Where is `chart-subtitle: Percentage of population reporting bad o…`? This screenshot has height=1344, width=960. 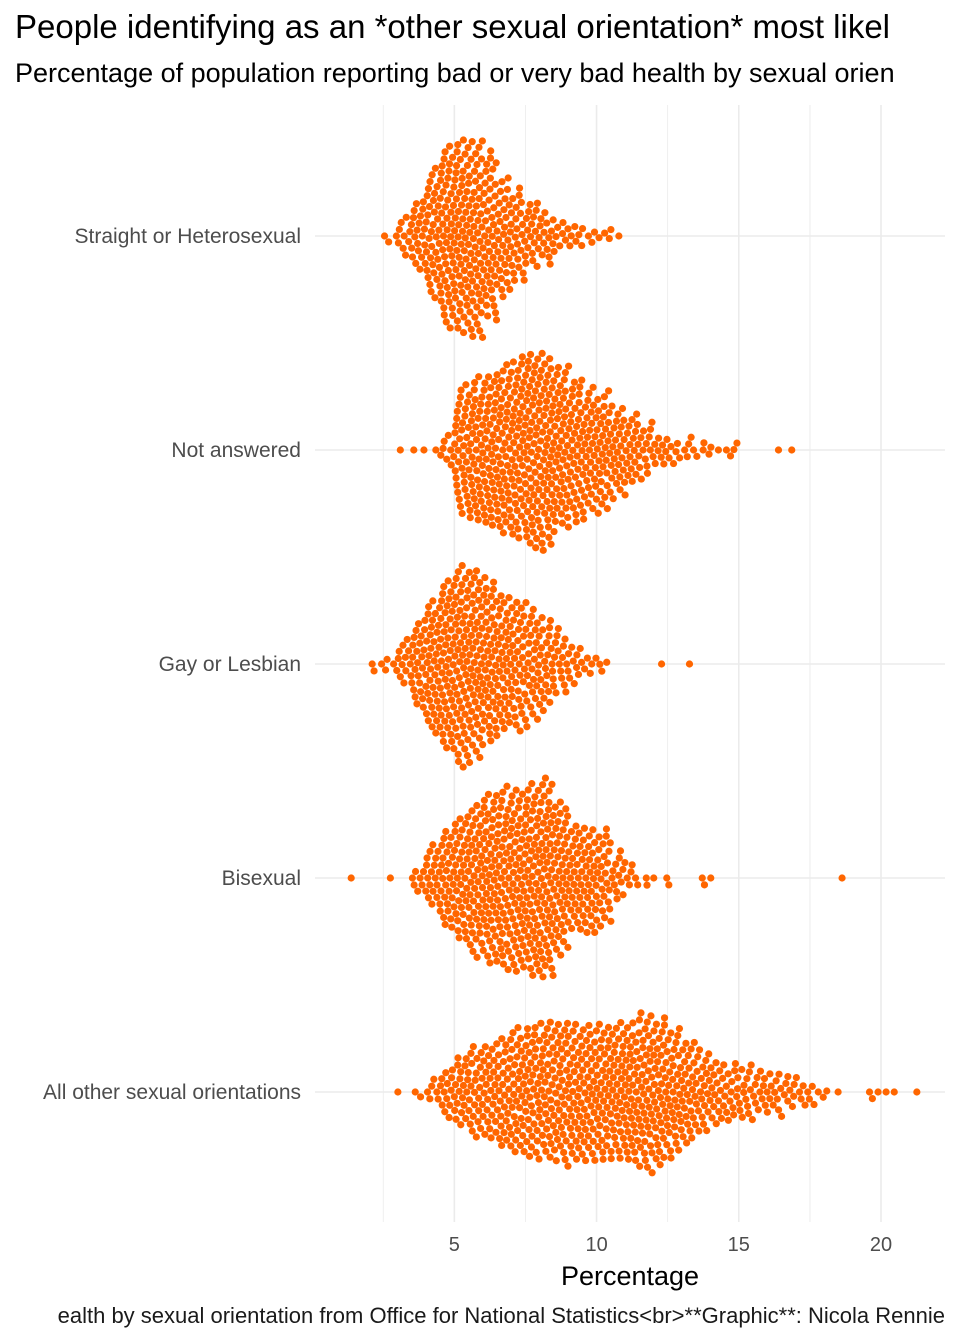
chart-subtitle: Percentage of population reporting bad o… is located at coordinates (455, 73).